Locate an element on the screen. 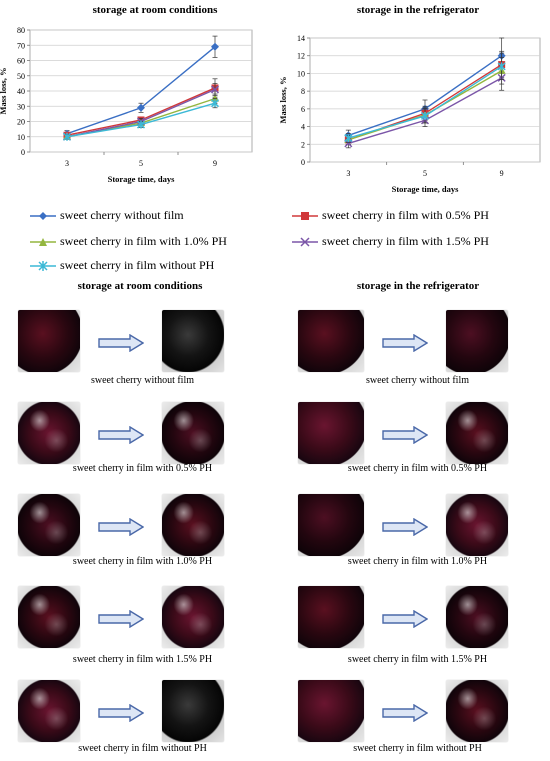 This screenshot has width=550, height=761. y-tick-label: 4 is located at coordinates (303, 127).